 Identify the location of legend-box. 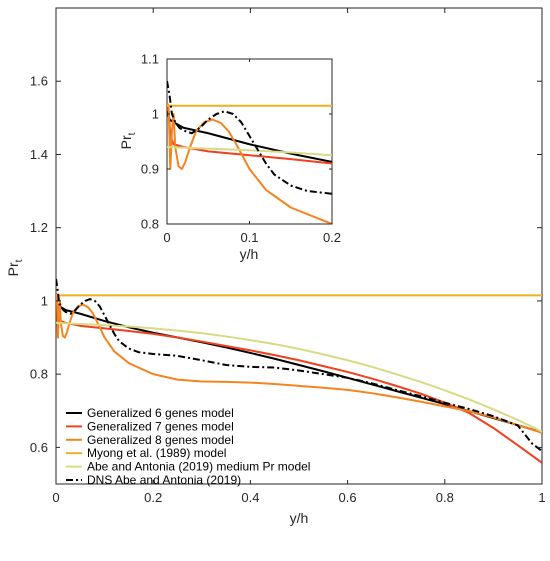
(214, 440).